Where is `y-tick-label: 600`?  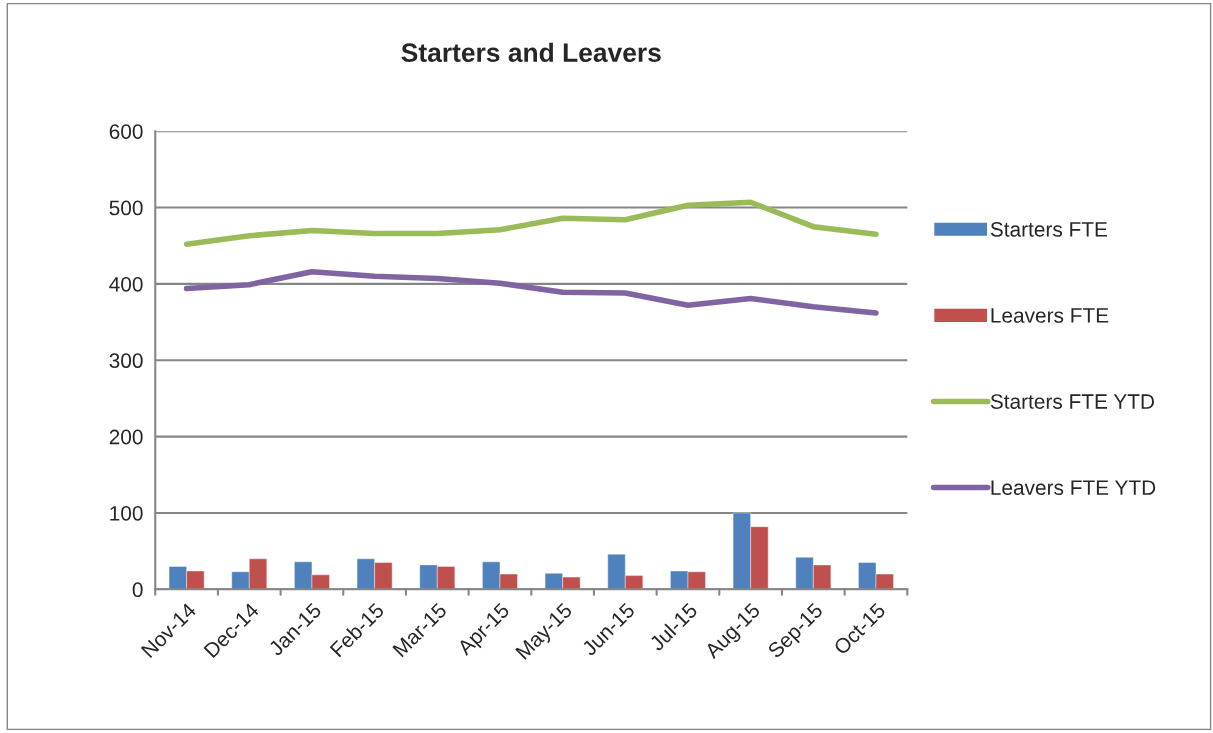 y-tick-label: 600 is located at coordinates (126, 131).